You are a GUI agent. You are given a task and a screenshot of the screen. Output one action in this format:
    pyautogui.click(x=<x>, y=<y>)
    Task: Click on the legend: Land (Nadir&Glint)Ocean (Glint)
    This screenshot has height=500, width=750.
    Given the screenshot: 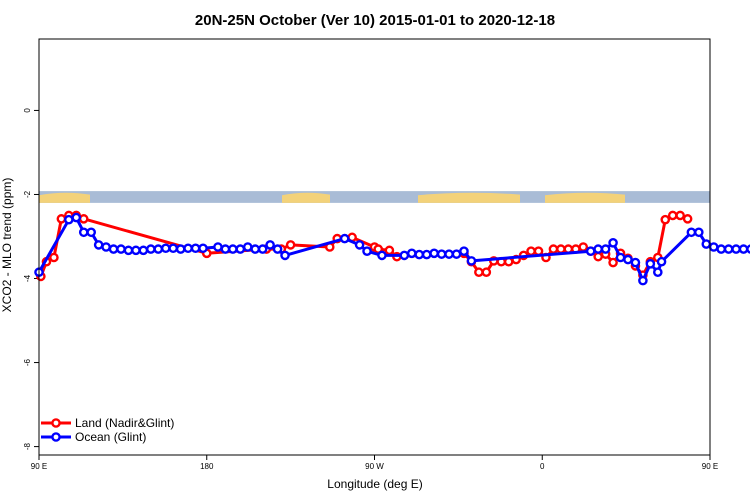 What is the action you would take?
    pyautogui.click(x=107, y=430)
    